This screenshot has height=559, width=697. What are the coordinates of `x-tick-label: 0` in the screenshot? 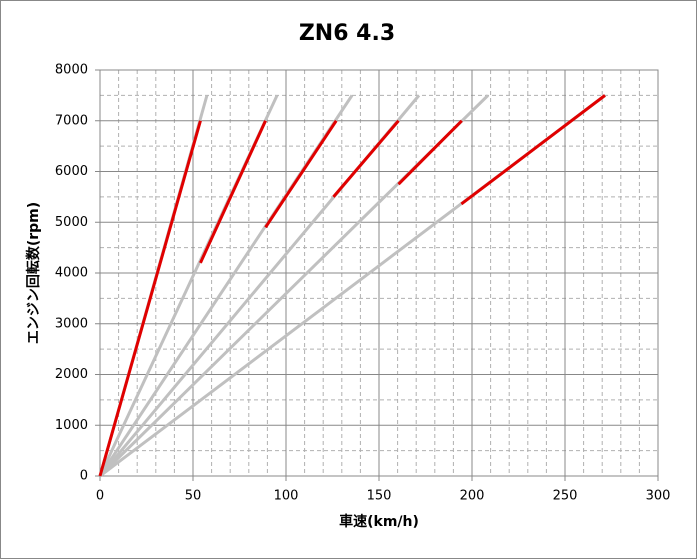 It's located at (100, 496).